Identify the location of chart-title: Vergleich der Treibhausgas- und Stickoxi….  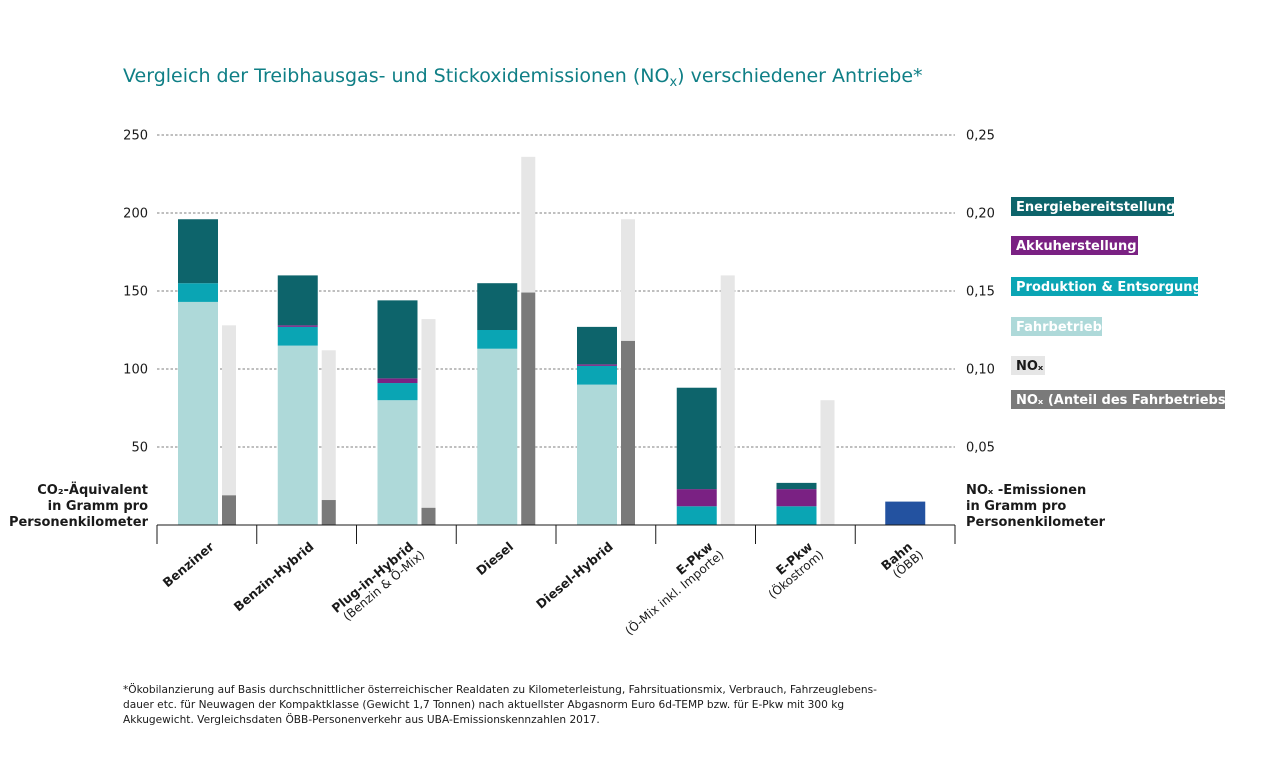
(523, 77).